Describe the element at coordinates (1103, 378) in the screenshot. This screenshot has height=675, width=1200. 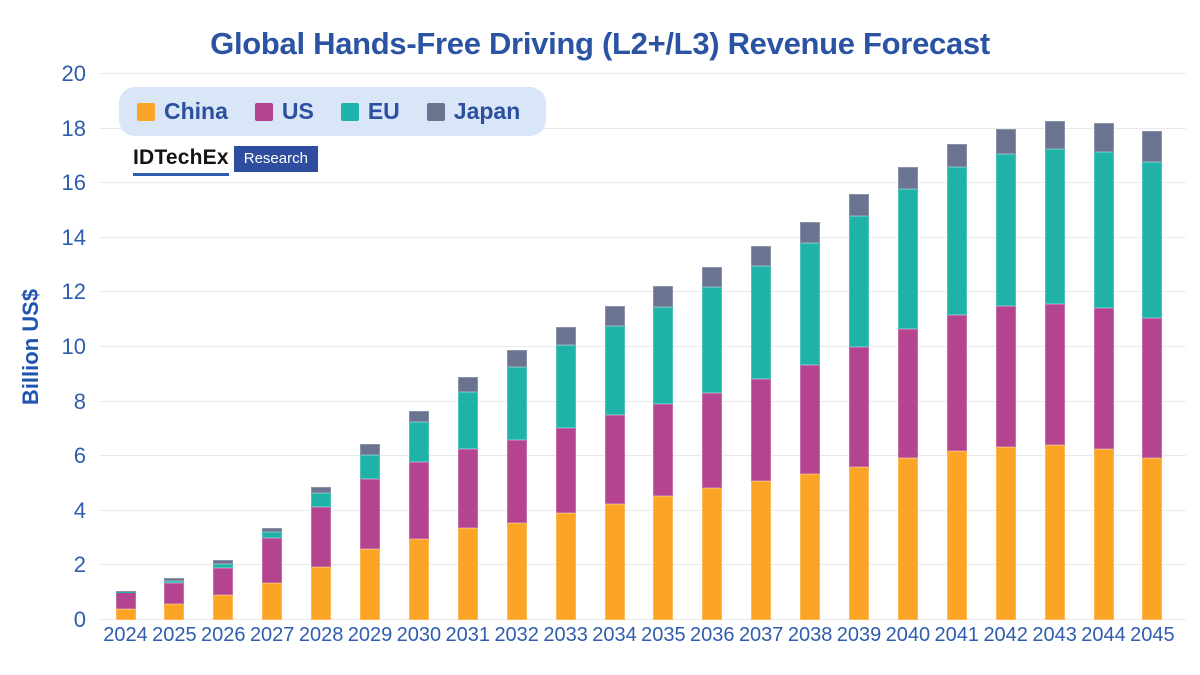
I see `bar-segment-us-2044` at that location.